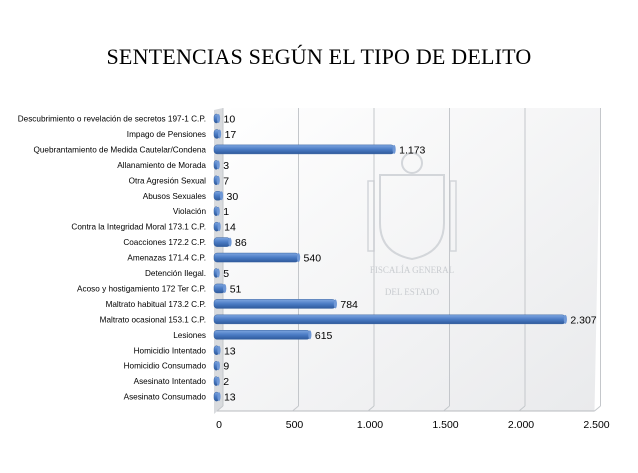 This screenshot has height=473, width=638. Describe the element at coordinates (226, 181) in the screenshot. I see `data-label: 7` at that location.